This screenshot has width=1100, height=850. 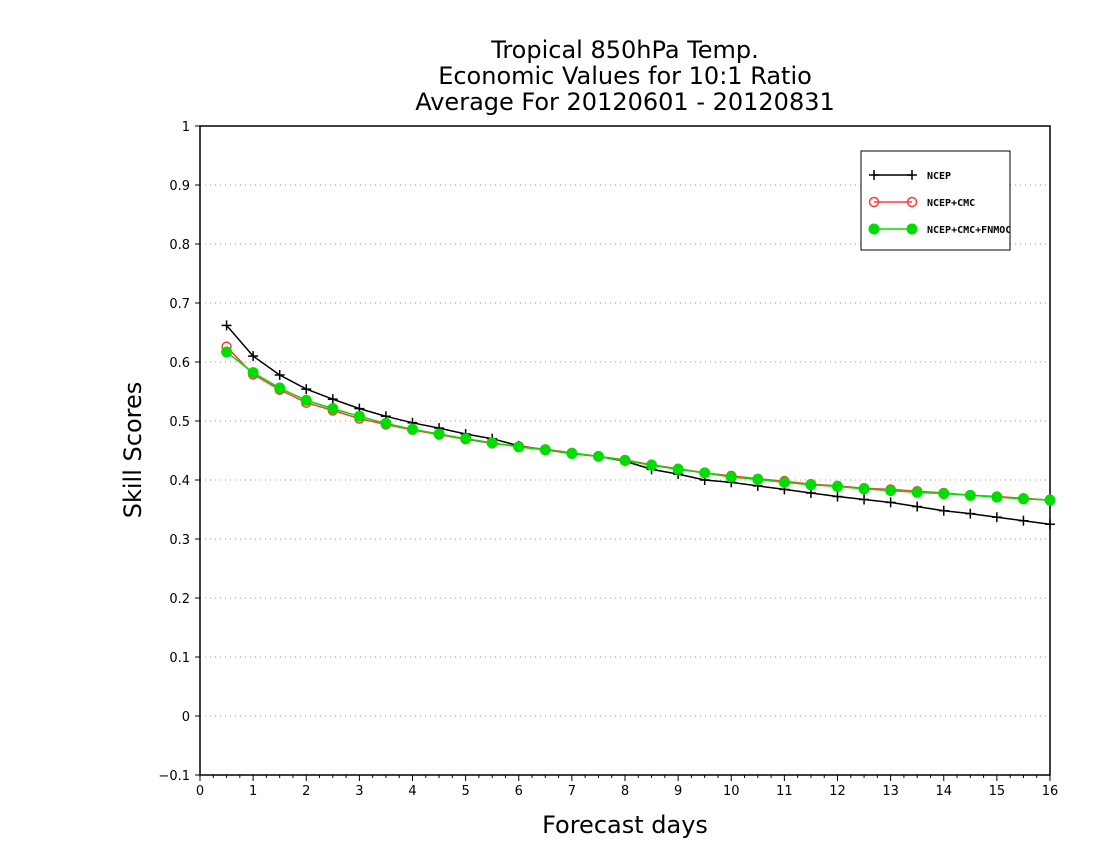 I want to click on x-tick-label: 7, so click(x=572, y=791).